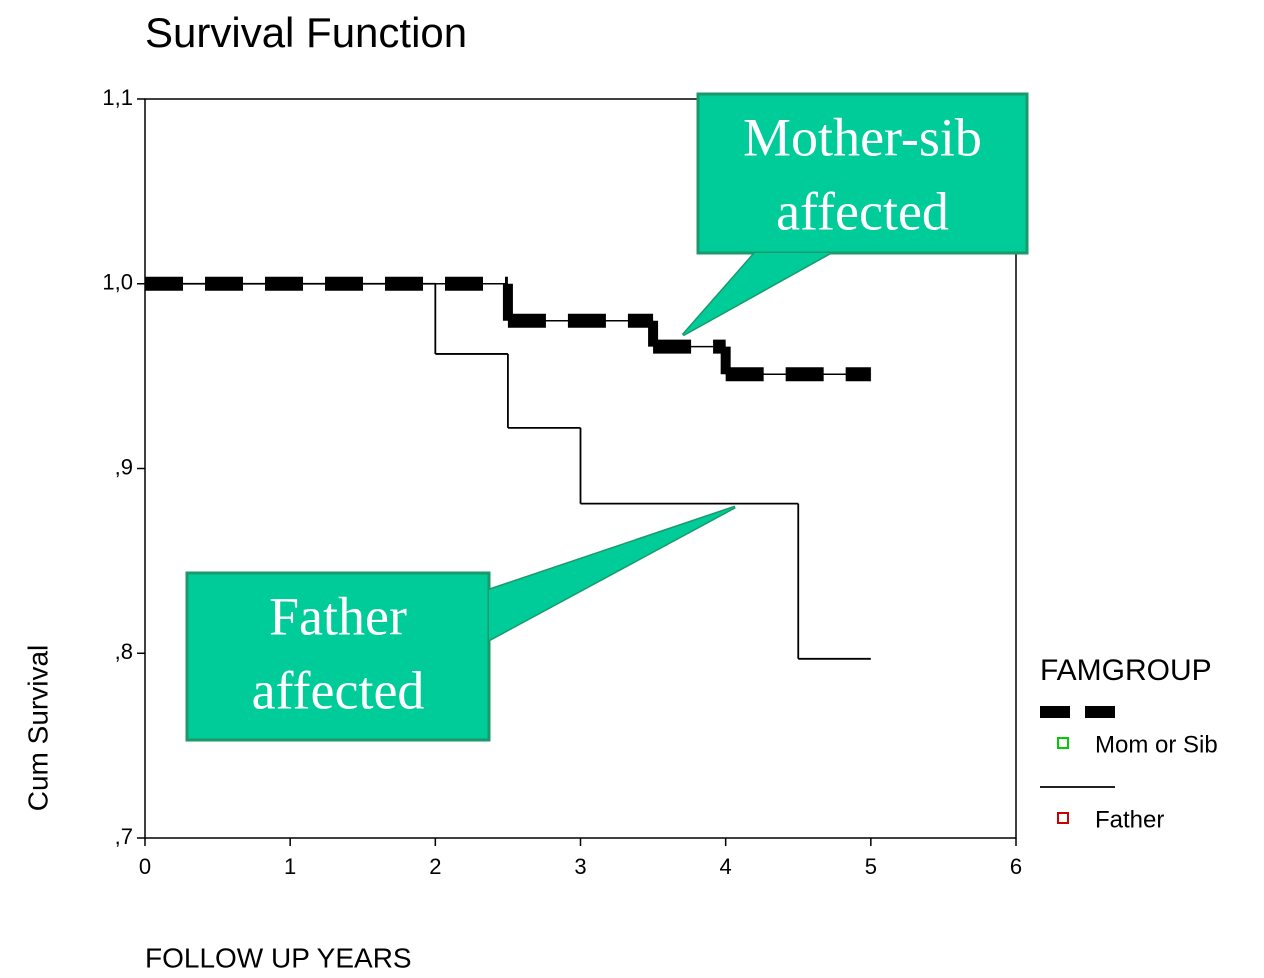  What do you see at coordinates (1129, 819) in the screenshot?
I see `legend-label: Father` at bounding box center [1129, 819].